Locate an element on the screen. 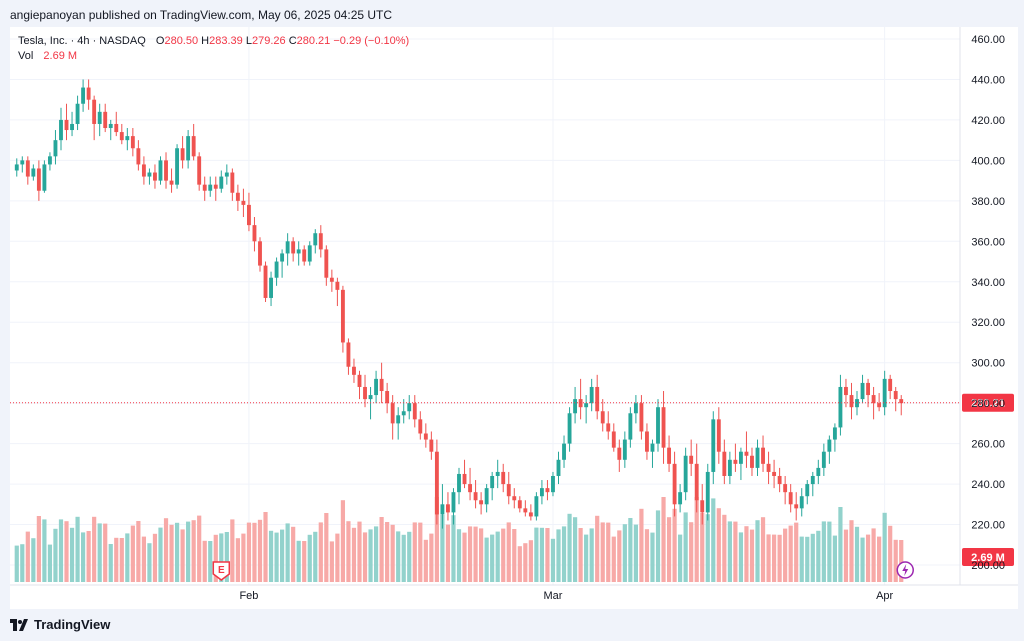 This screenshot has height=641, width=1024. legend-high-value: 283.39 is located at coordinates (226, 41).